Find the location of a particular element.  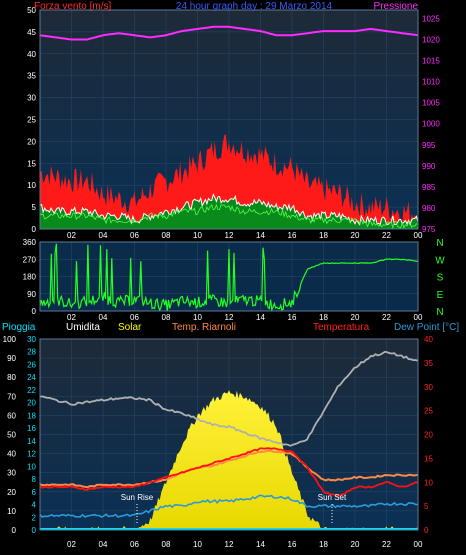

temperature-axis-label: 35 is located at coordinates (428, 363).